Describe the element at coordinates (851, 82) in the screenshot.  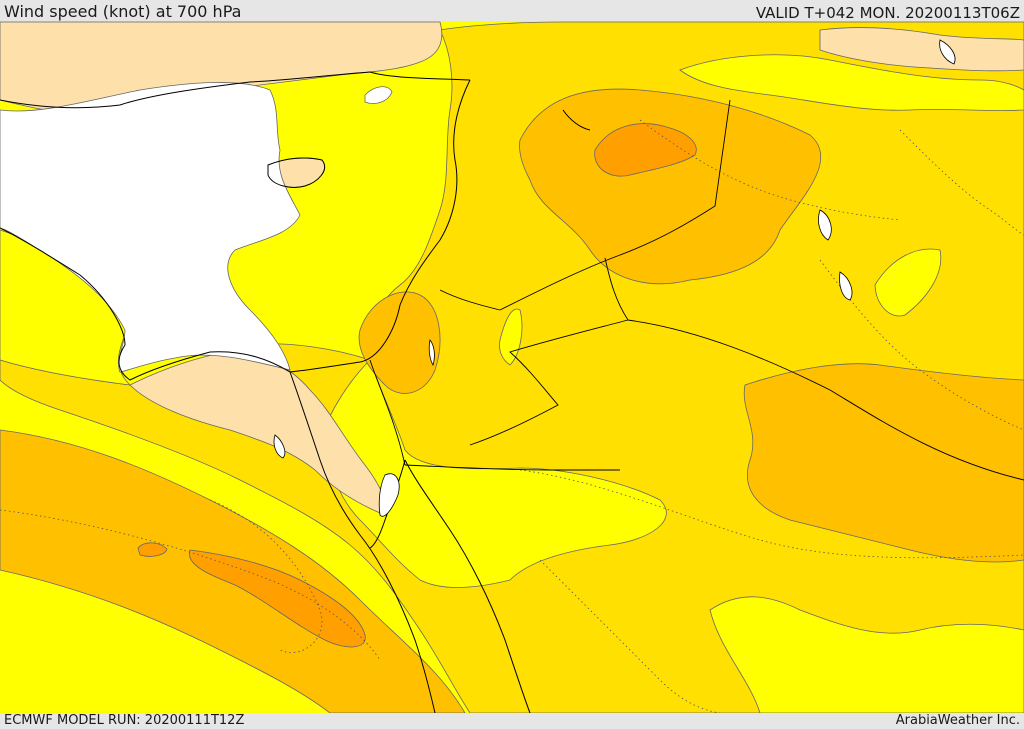
I see `field-light-northeast` at that location.